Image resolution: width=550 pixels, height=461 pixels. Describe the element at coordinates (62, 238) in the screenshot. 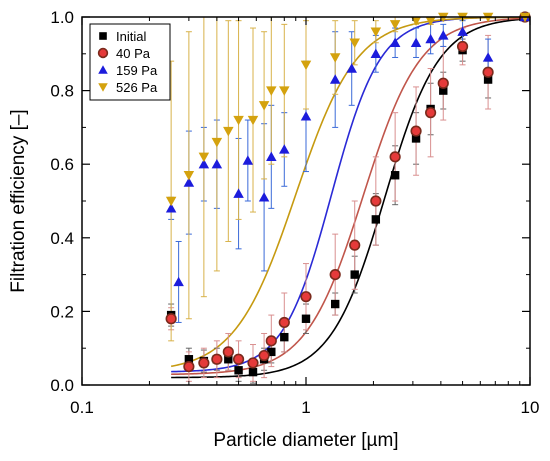

I see `y-tick-label: 0.4` at that location.